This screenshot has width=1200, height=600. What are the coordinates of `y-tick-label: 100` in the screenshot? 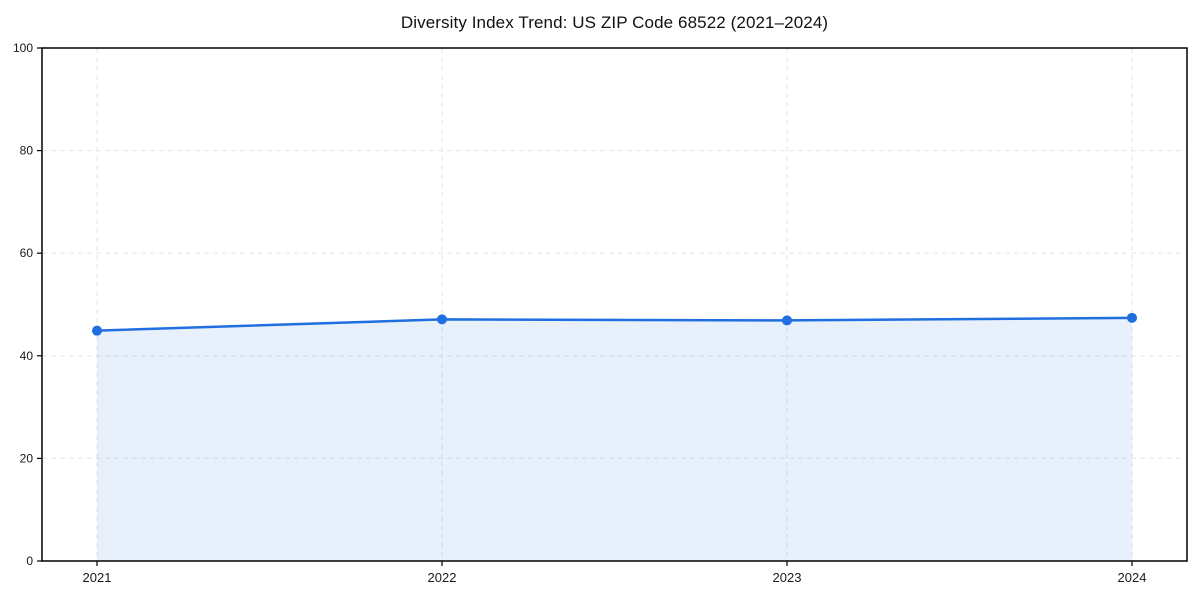 It's located at (23, 48).